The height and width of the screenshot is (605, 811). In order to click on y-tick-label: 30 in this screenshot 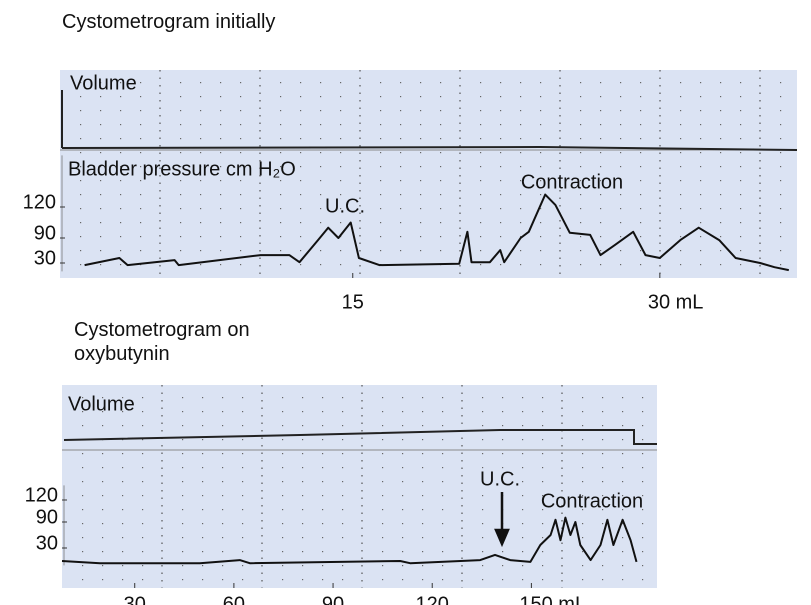, I will do `click(45, 258)`.